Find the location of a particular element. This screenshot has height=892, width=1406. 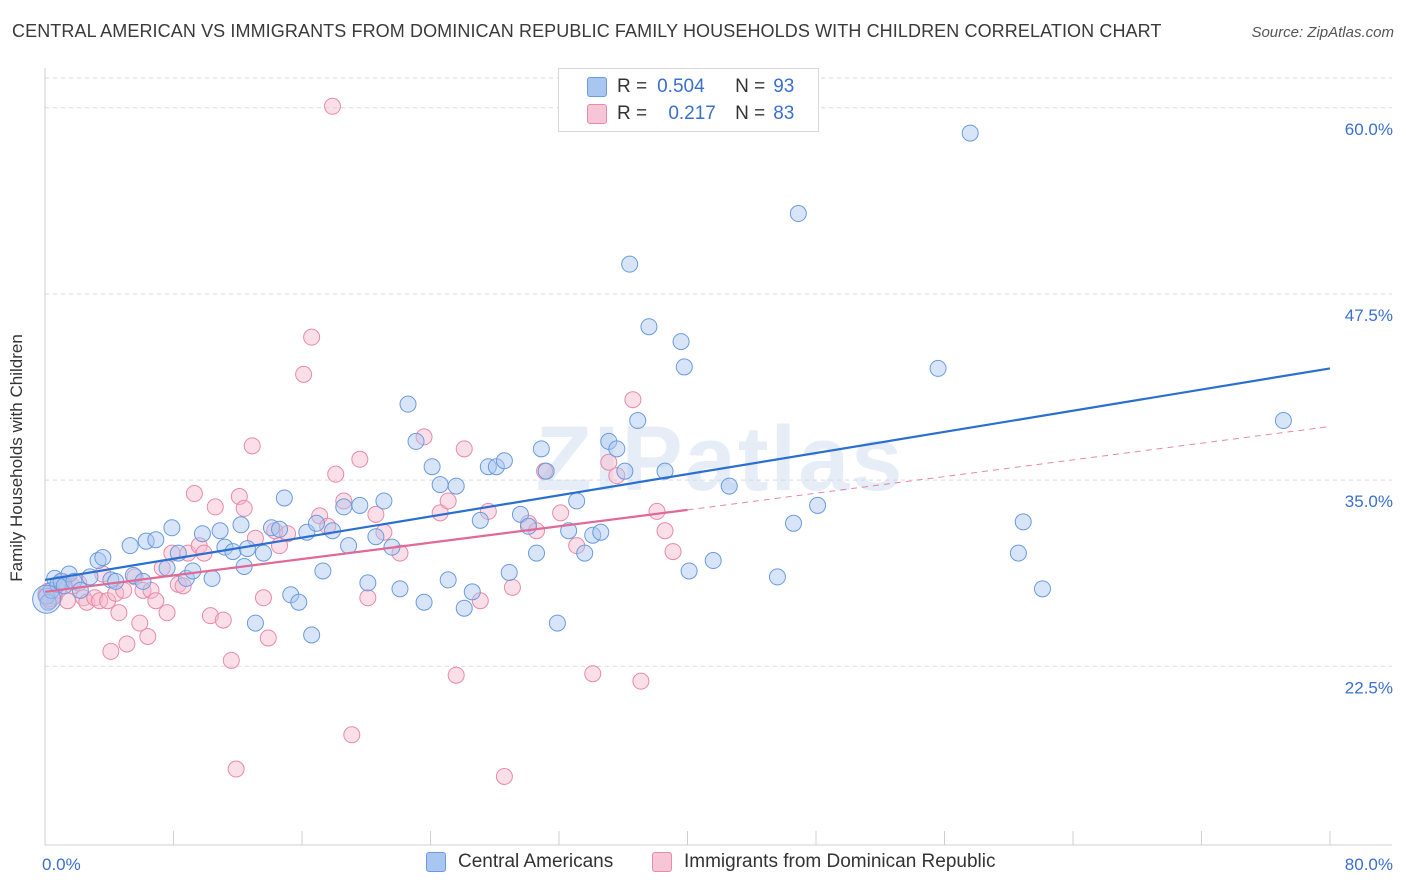

legend-r-value: 0.504 is located at coordinates (681, 86).